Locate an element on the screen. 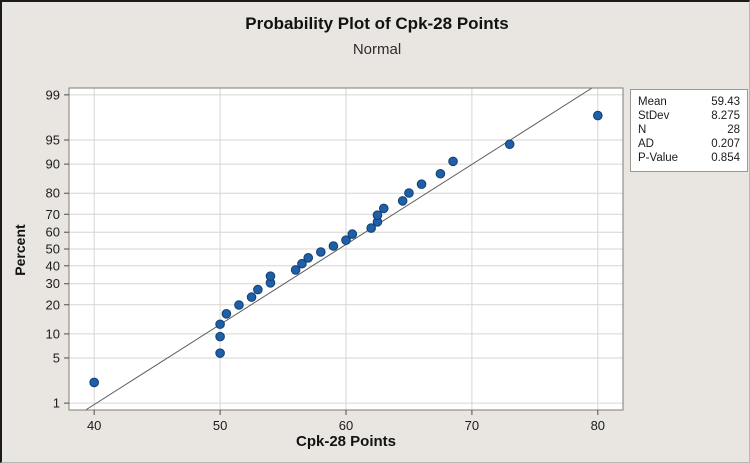 Image resolution: width=750 pixels, height=463 pixels. y-tick-label: 5 is located at coordinates (56, 357).